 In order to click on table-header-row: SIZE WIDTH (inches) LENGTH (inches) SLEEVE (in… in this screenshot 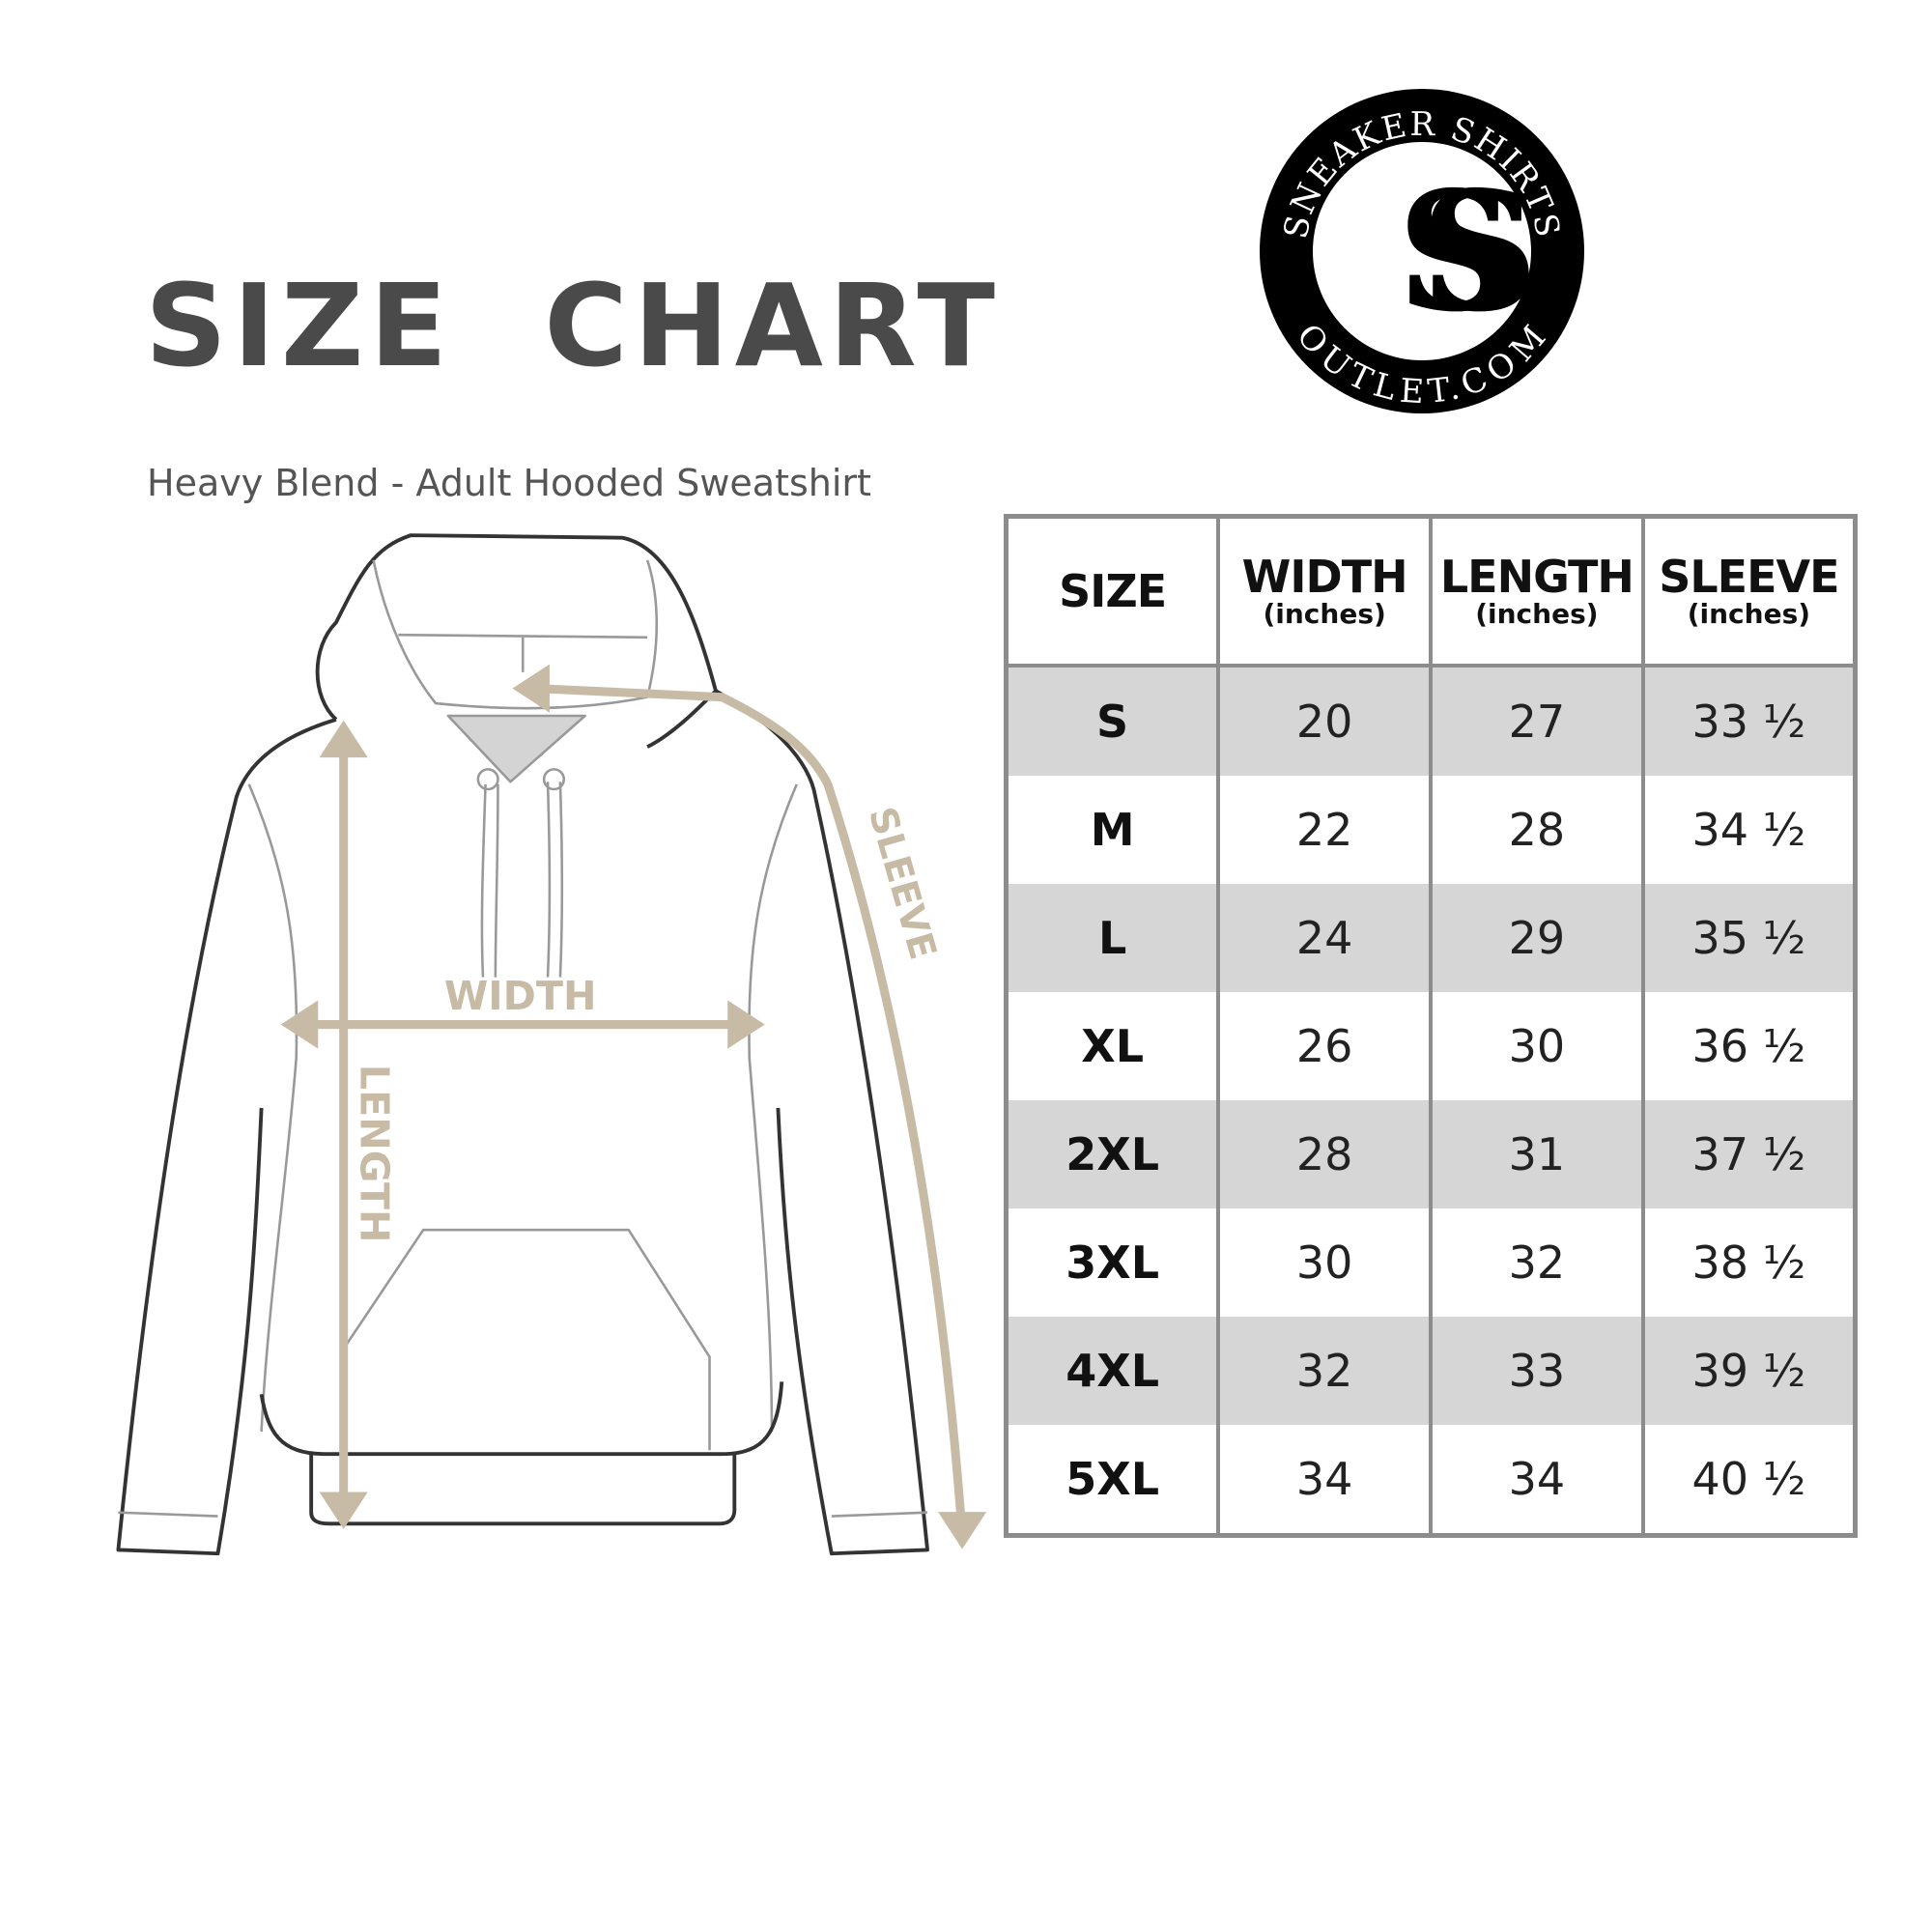, I will do `click(1431, 591)`.